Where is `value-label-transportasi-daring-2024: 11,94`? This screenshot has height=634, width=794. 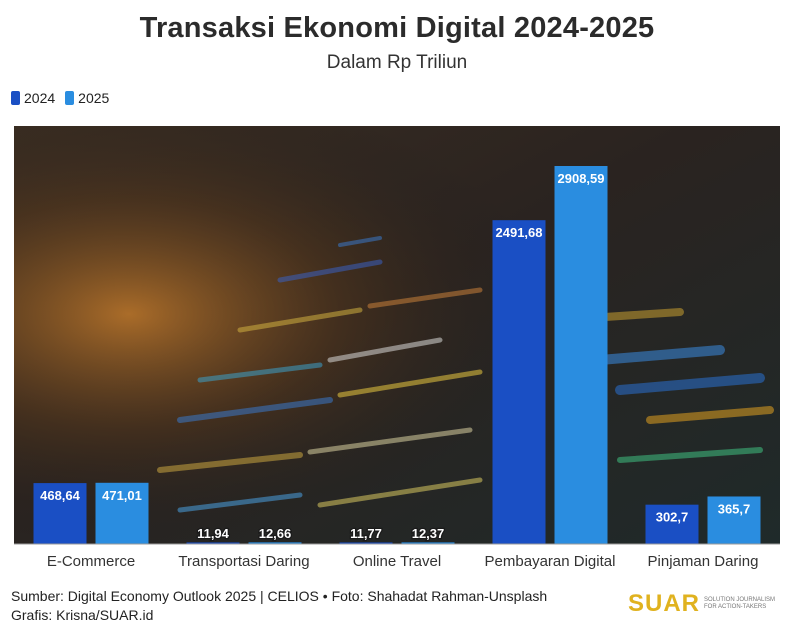
value-label-transportasi-daring-2024: 11,94 is located at coordinates (213, 533).